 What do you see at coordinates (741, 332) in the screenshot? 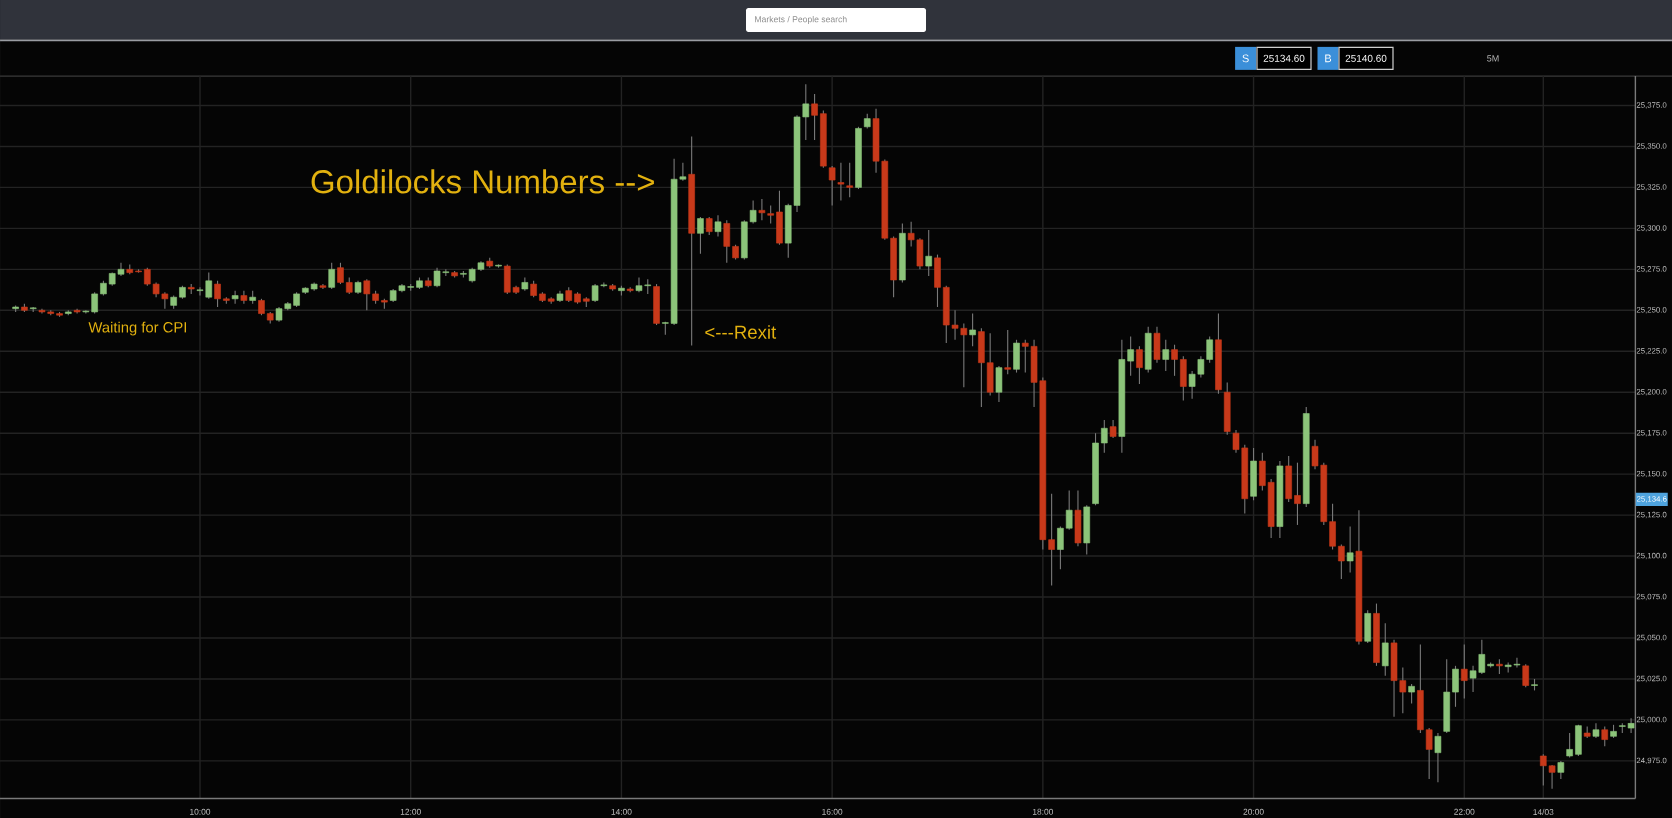
I see `annotation: <---Rexit` at bounding box center [741, 332].